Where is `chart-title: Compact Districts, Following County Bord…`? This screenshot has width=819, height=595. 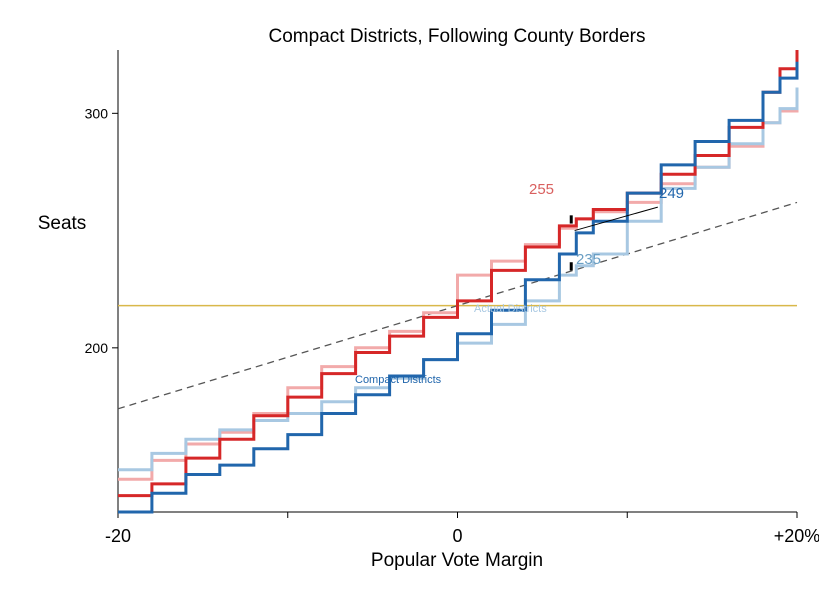
chart-title: Compact Districts, Following County Bord… is located at coordinates (457, 36).